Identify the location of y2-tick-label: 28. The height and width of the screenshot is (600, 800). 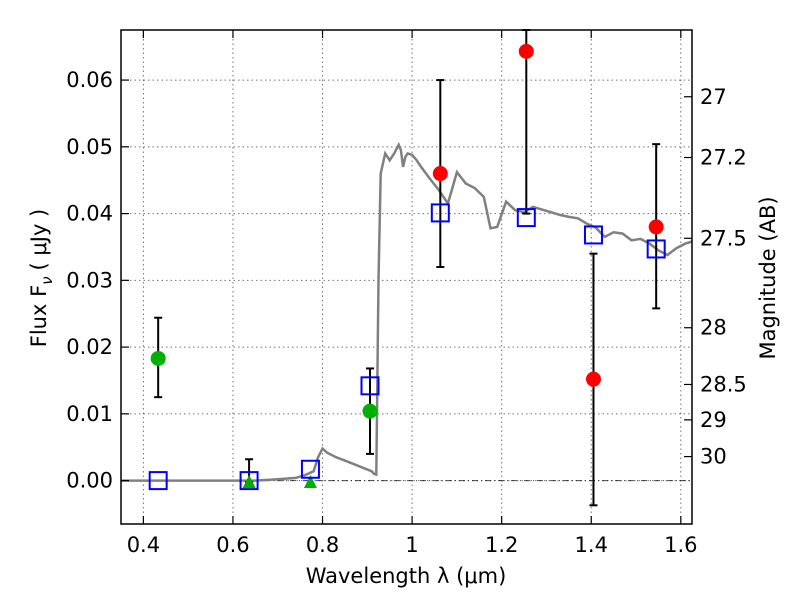
(713, 328).